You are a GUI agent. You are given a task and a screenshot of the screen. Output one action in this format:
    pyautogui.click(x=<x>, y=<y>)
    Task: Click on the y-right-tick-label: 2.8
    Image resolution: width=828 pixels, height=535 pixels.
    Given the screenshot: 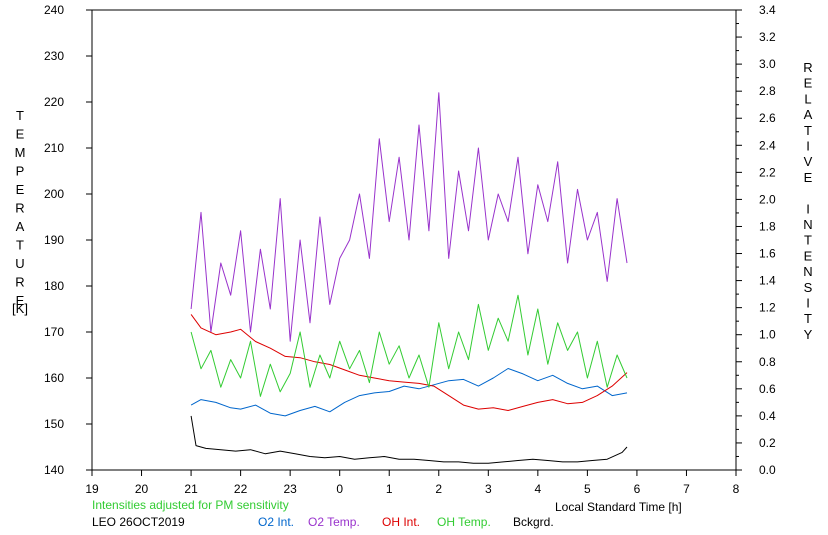 What is the action you would take?
    pyautogui.click(x=767, y=91)
    